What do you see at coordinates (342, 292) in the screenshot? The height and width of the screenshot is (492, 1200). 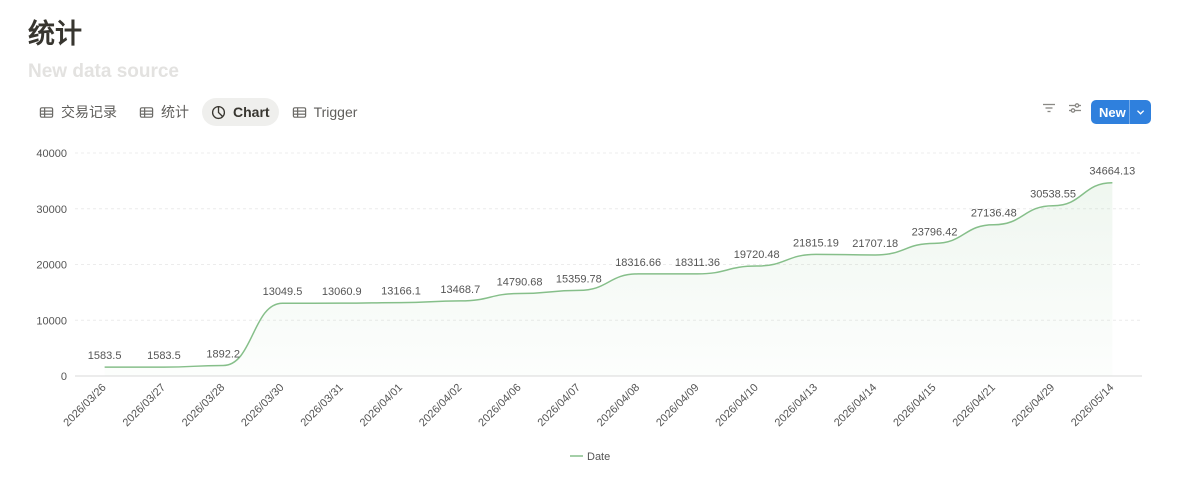 I see `data-label: 13060.9` at bounding box center [342, 292].